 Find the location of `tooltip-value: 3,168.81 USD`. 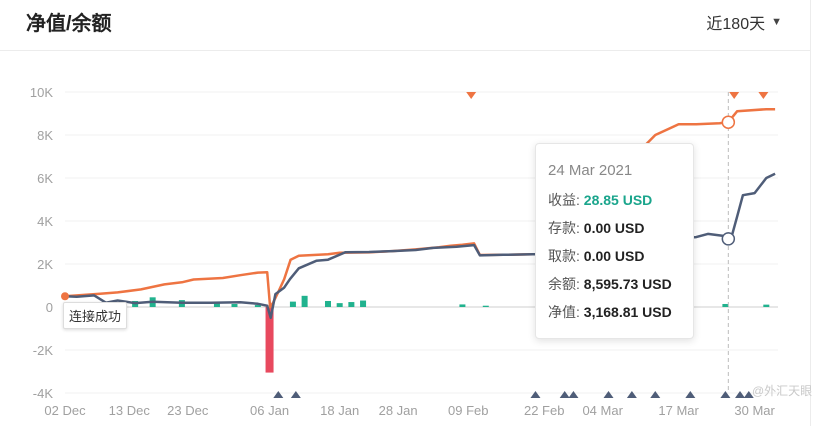

tooltip-value: 3,168.81 USD is located at coordinates (627, 312).